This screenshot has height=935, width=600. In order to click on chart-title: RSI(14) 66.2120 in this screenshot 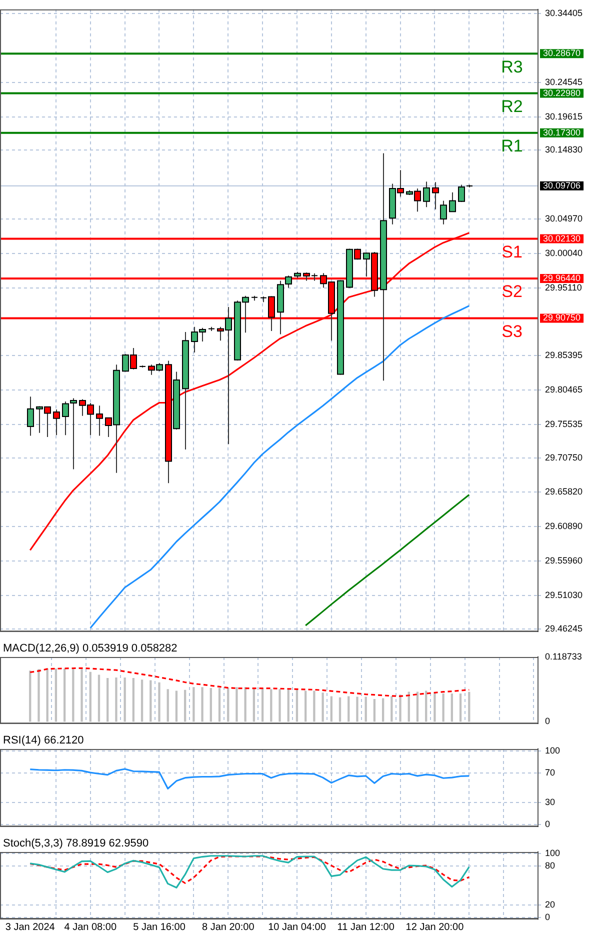, I will do `click(43, 740)`.